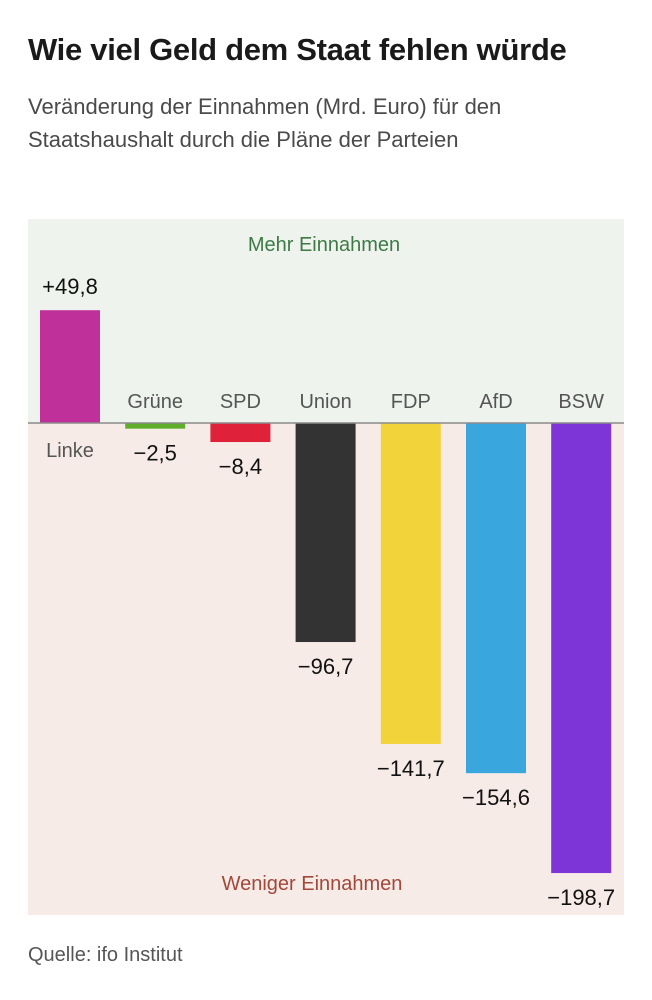  Describe the element at coordinates (410, 583) in the screenshot. I see `bar-fdp` at that location.